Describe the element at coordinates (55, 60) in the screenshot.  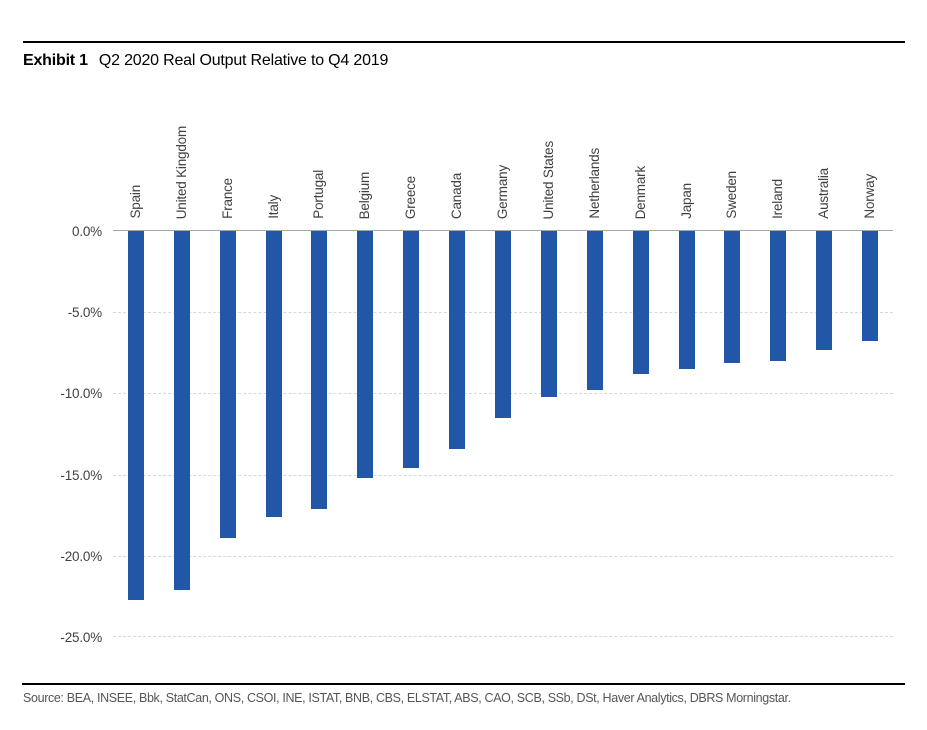
I see `exhibit-label: Exhibit 1` at that location.